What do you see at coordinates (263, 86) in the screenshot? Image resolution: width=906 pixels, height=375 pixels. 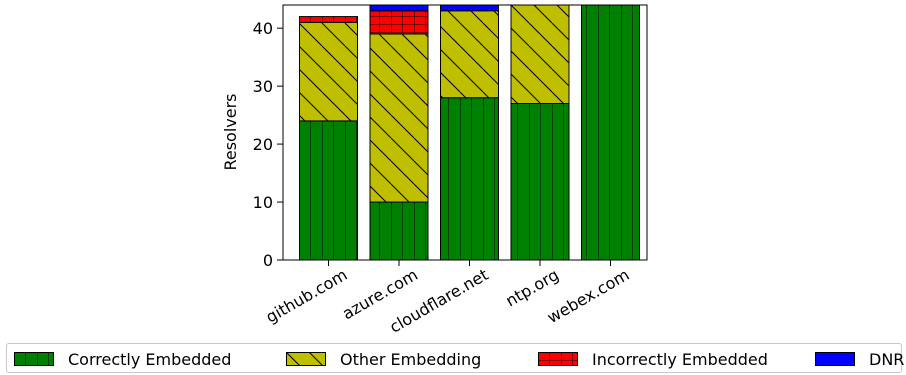 I see `y-tick-label: 30` at bounding box center [263, 86].